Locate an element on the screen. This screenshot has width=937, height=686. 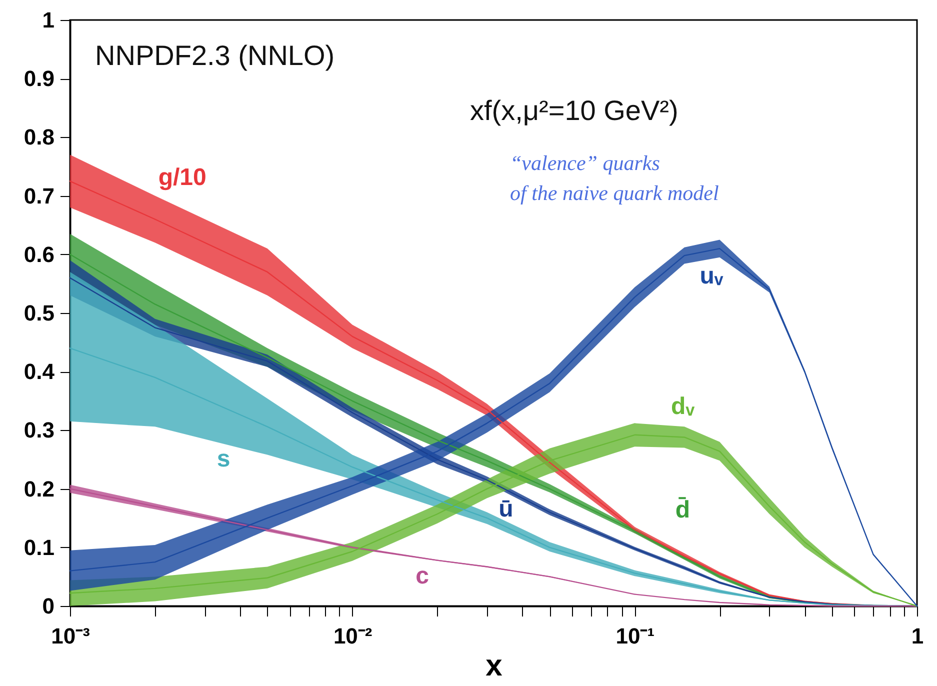
x-axis-title: x is located at coordinates (494, 666).